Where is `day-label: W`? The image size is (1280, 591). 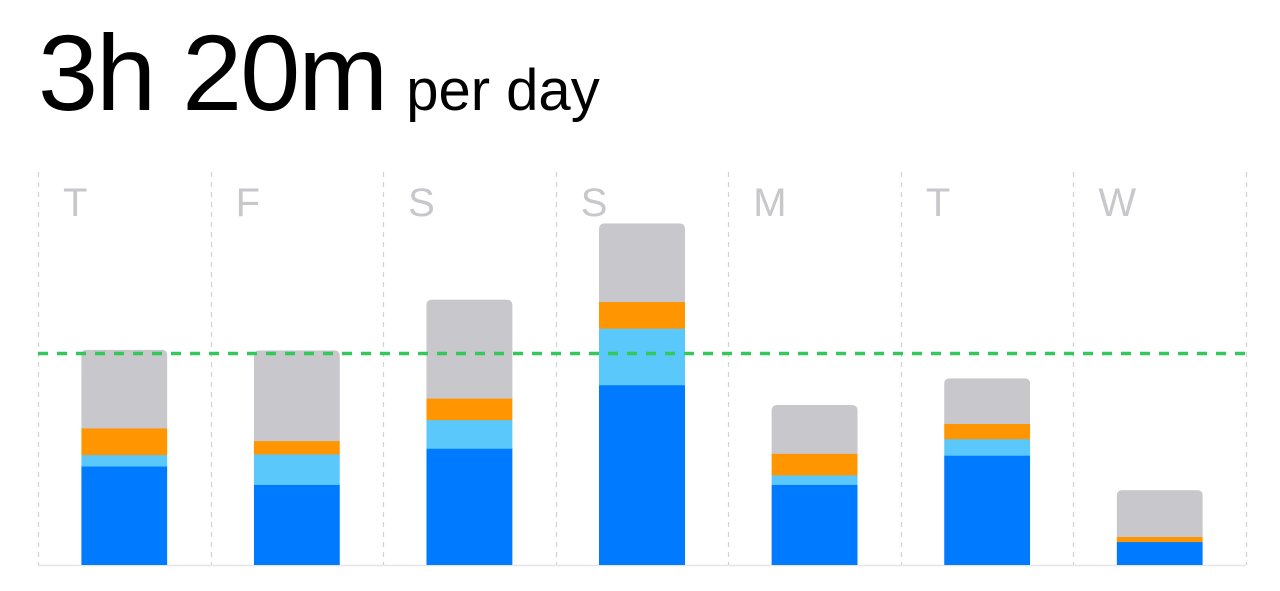 day-label: W is located at coordinates (1117, 203).